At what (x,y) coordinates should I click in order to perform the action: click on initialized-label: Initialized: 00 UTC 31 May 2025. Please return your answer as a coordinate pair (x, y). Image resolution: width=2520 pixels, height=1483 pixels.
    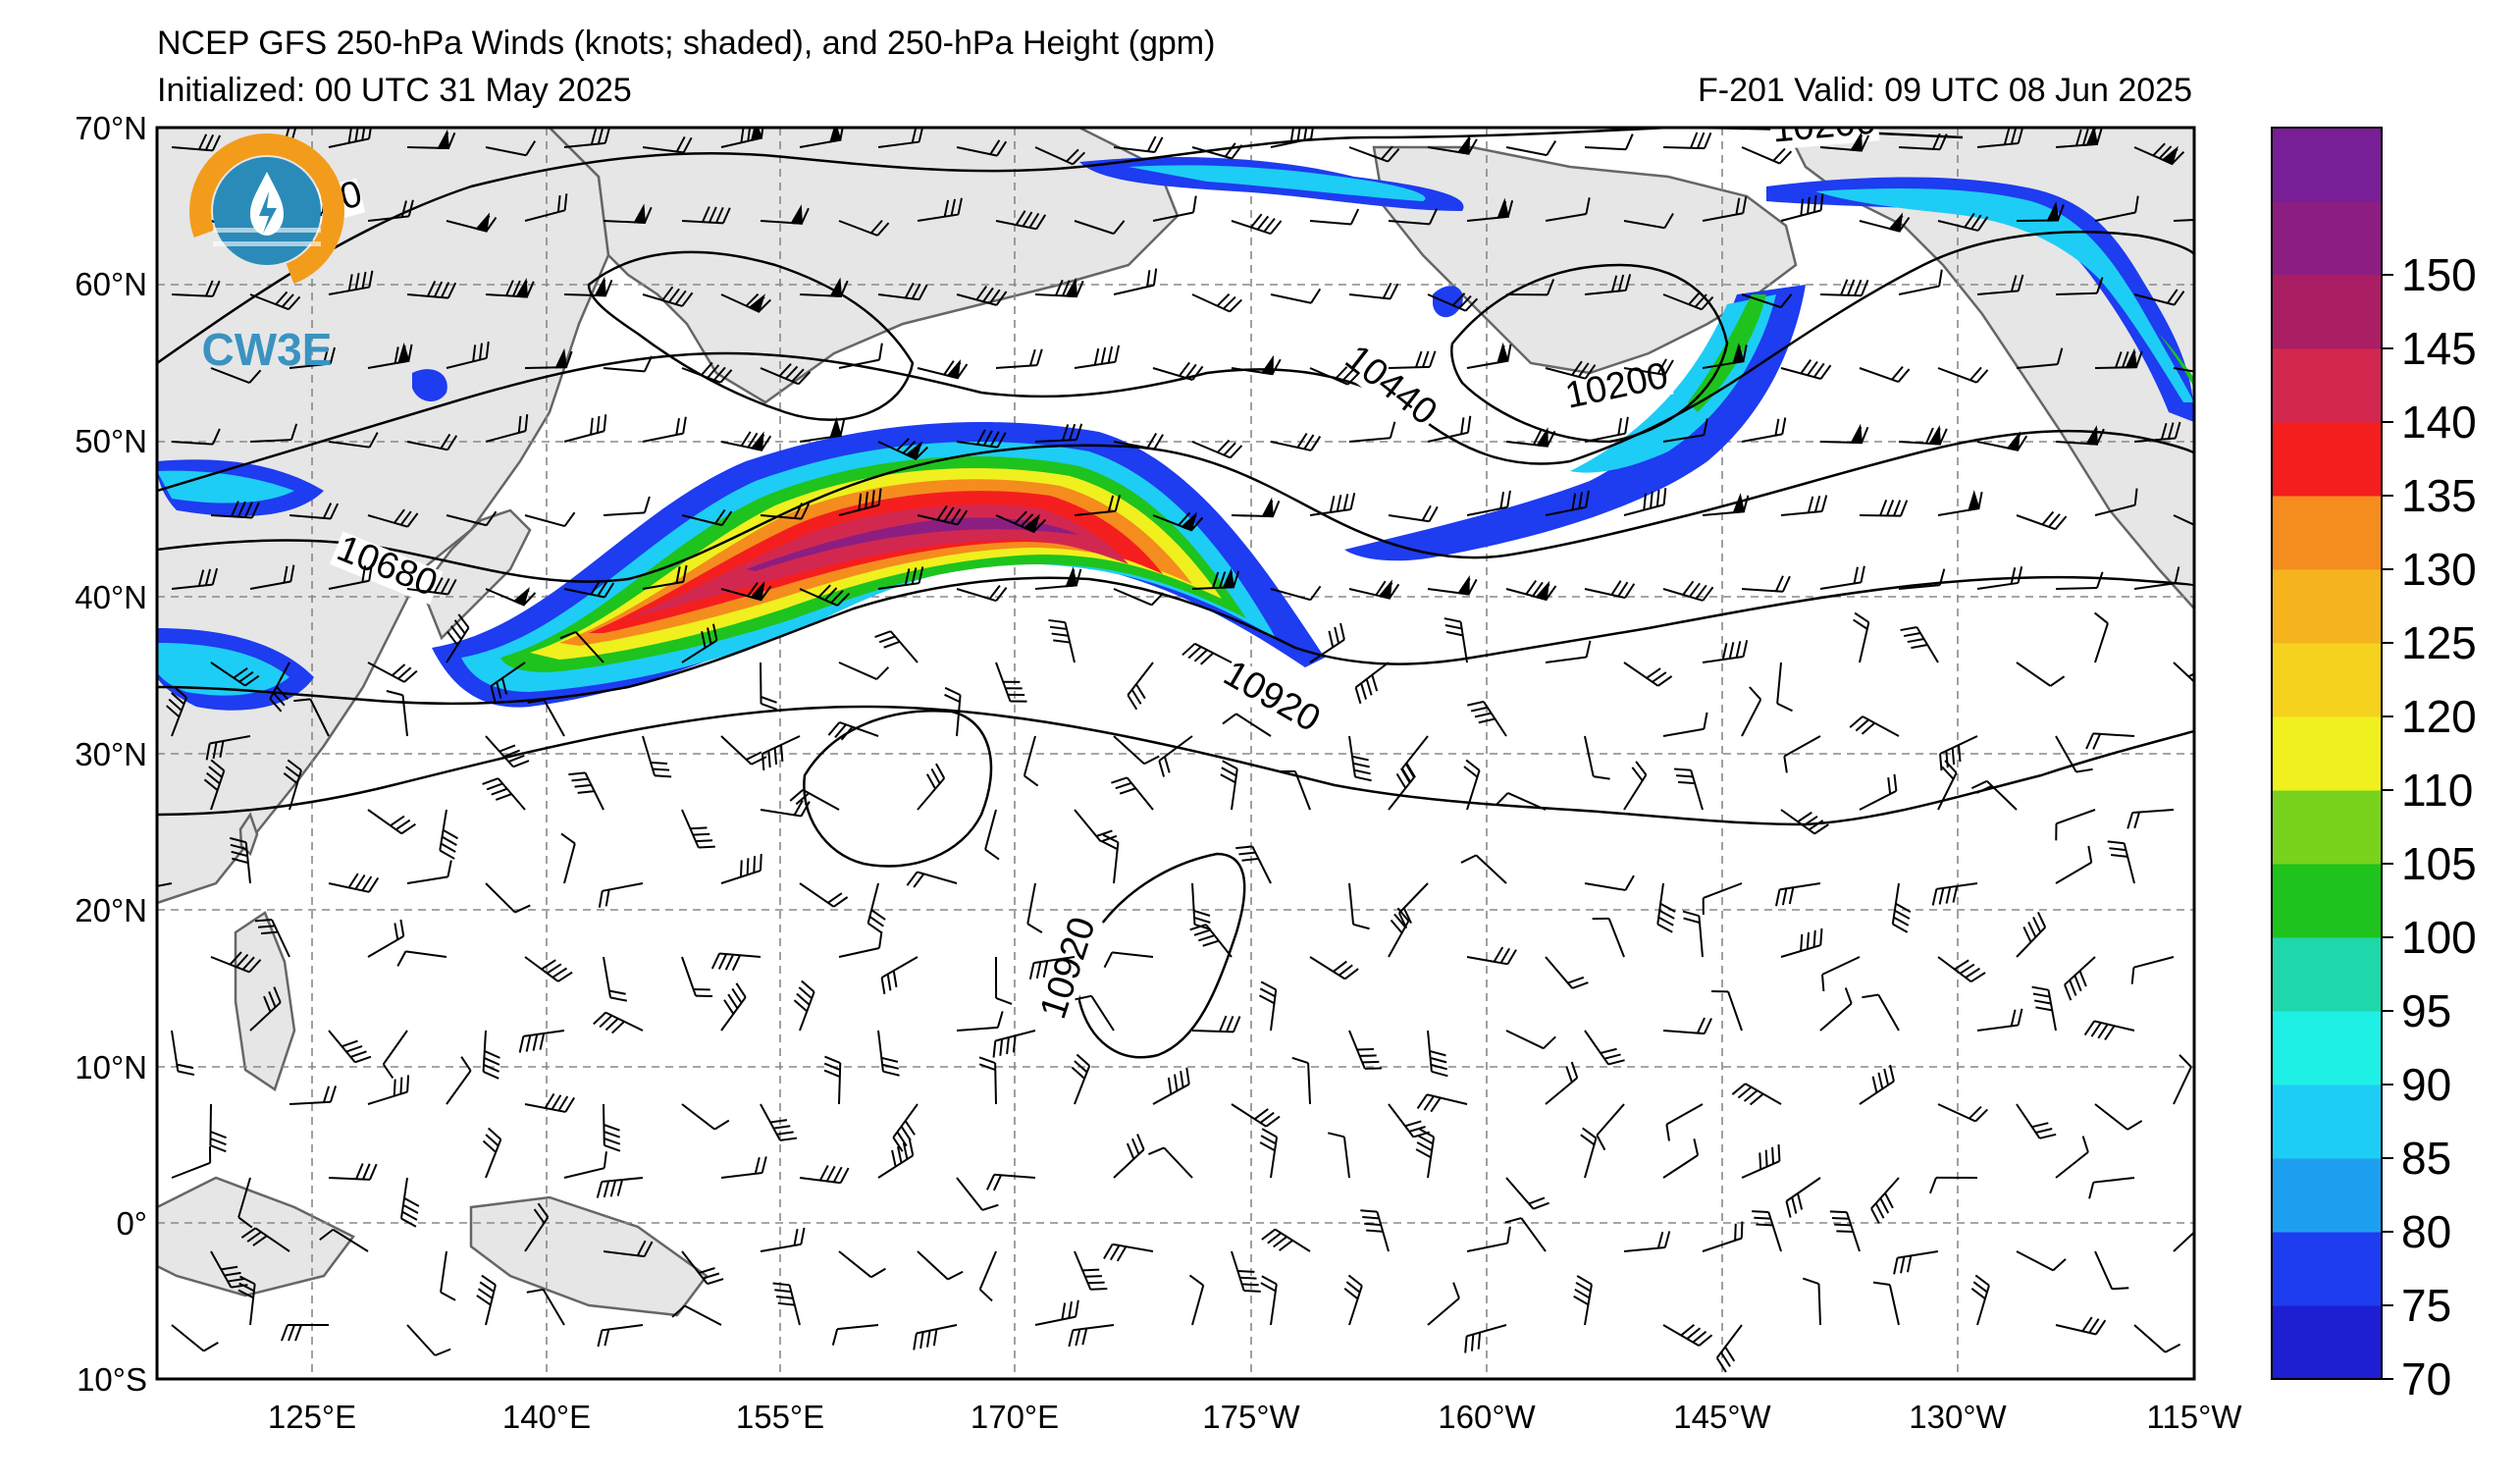
    Looking at the image, I should click on (394, 91).